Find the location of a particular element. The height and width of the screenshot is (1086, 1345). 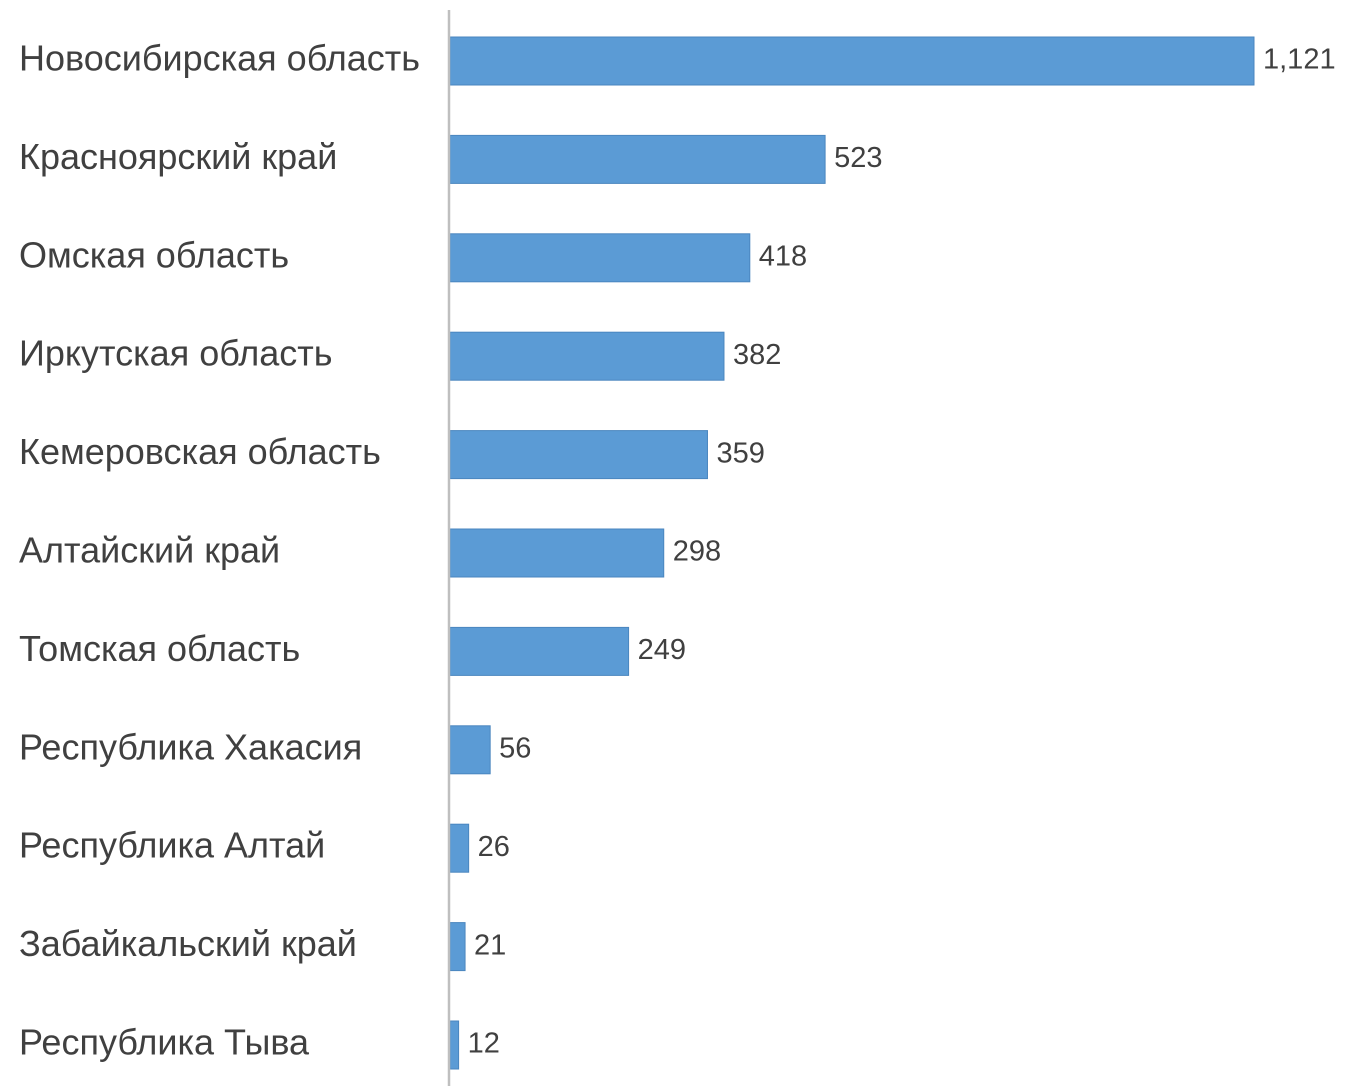

value-label: 298 is located at coordinates (697, 552).